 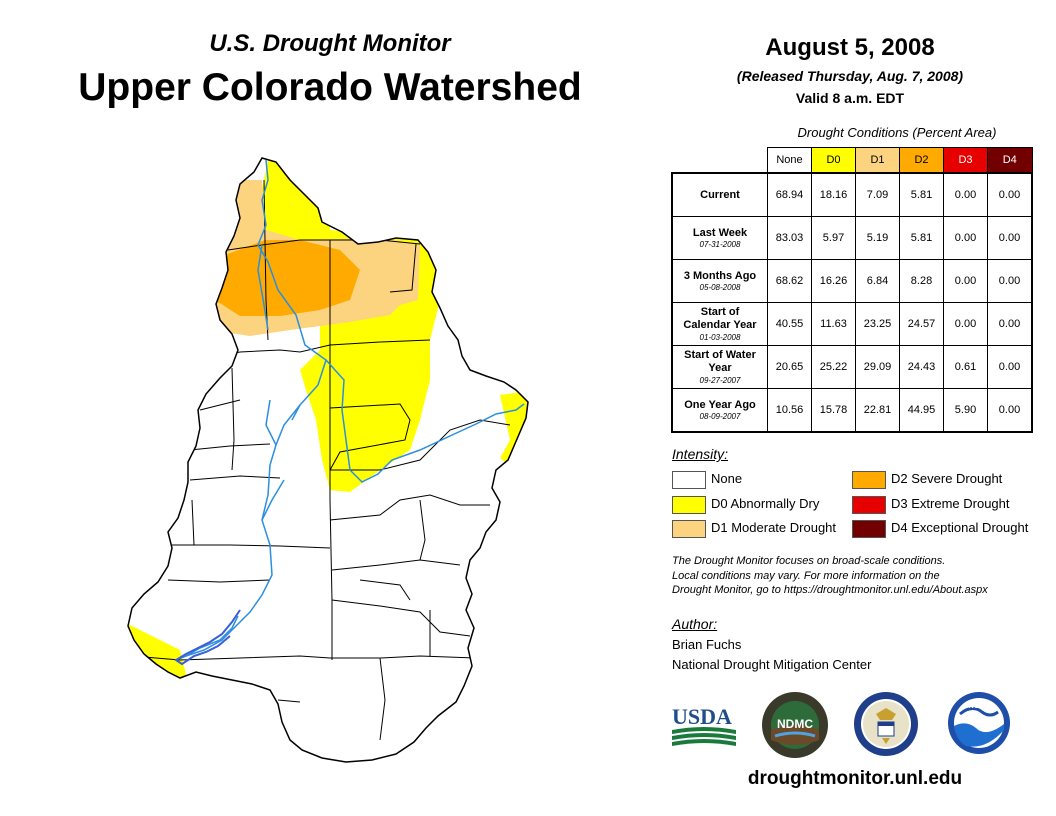 I want to click on value-cell: 29.09, so click(x=877, y=367).